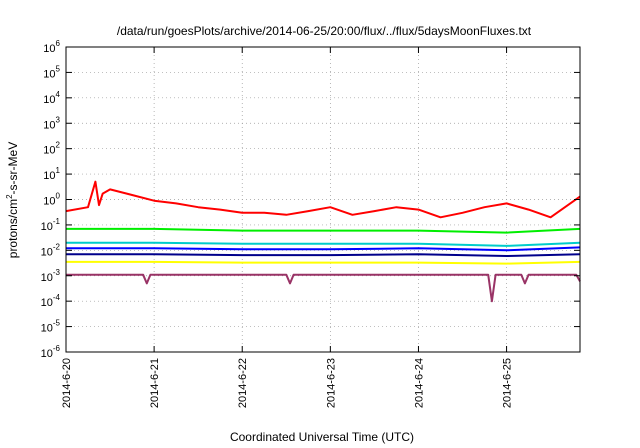 The height and width of the screenshot is (448, 640). I want to click on x-tick-label: 2014-6-24, so click(419, 383).